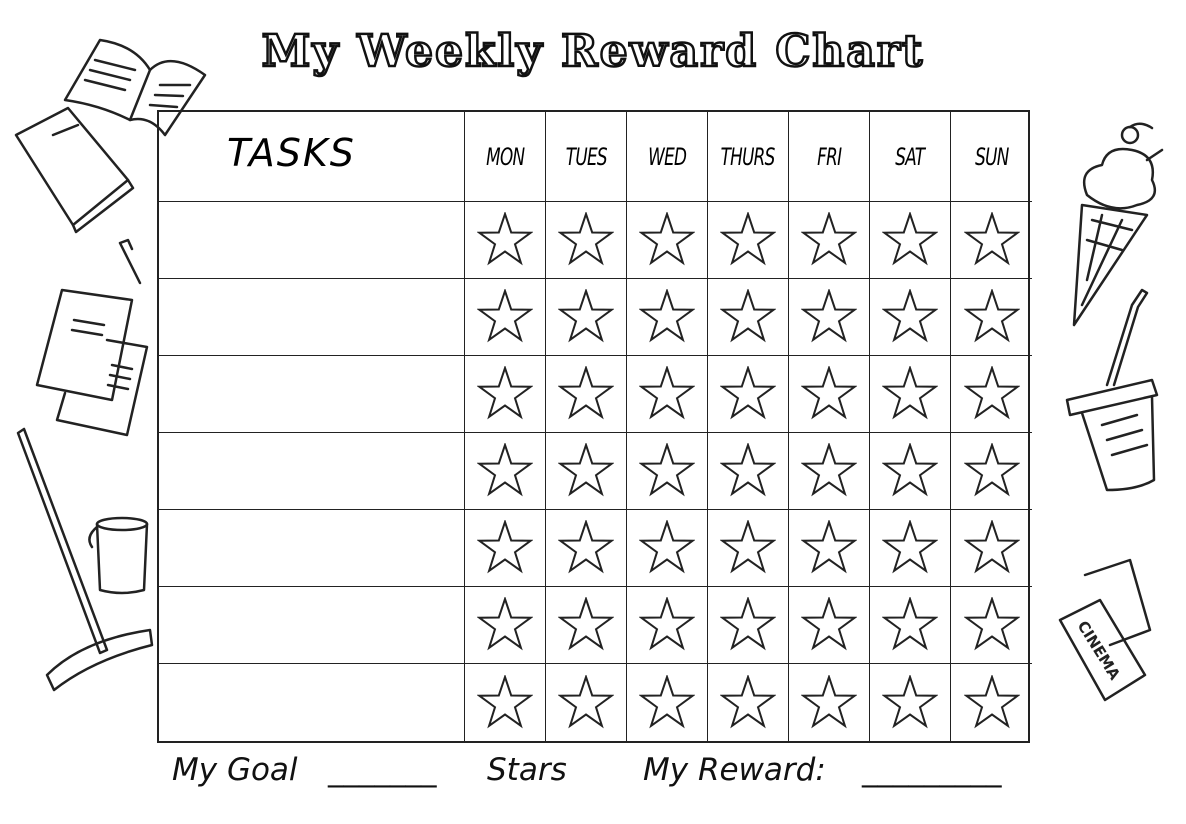  Describe the element at coordinates (910, 156) in the screenshot. I see `day-label: SAT` at that location.